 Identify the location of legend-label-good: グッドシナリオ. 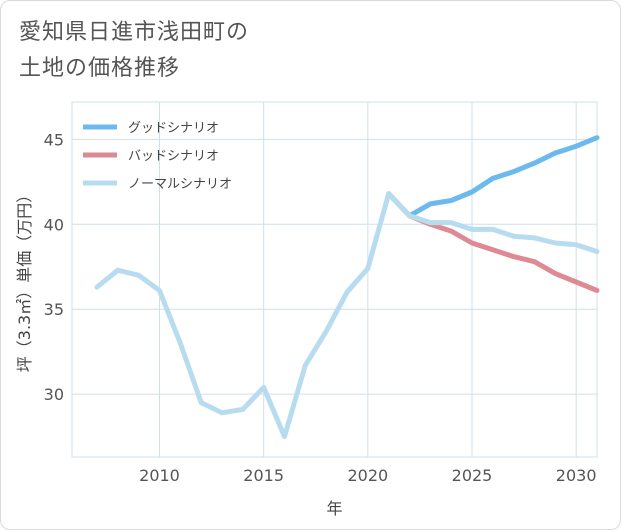
(173, 128).